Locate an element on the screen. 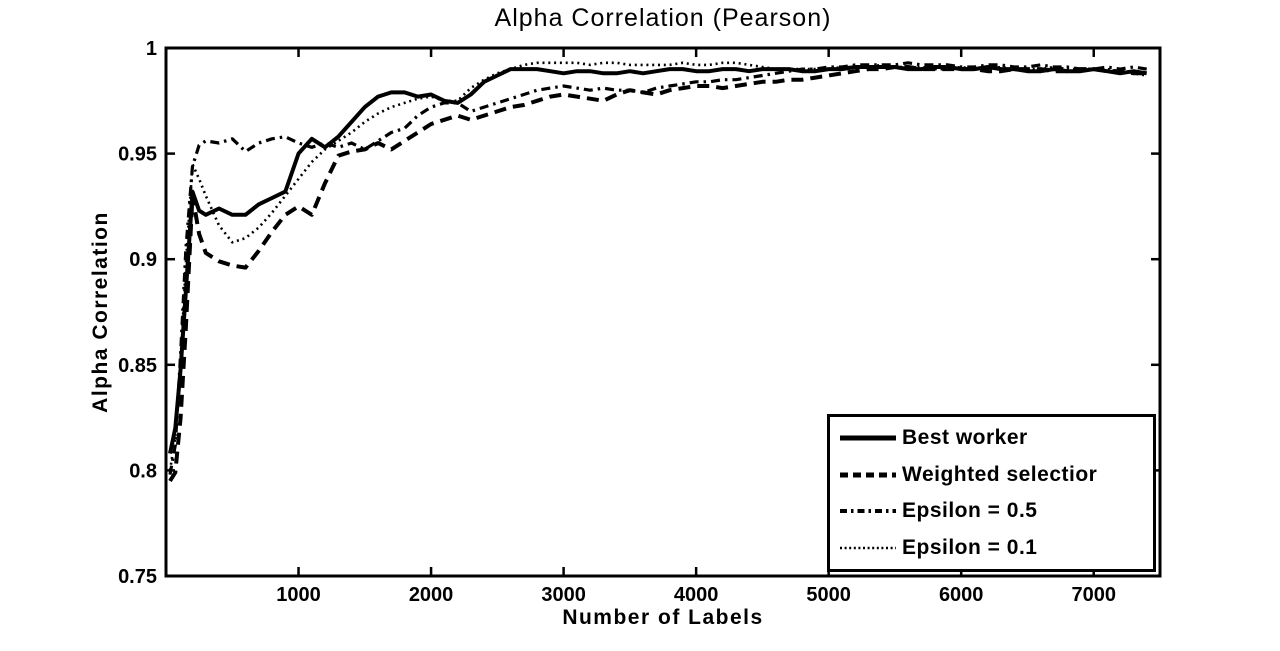 The image size is (1280, 651). legend-item: Epsilon = 0.5 is located at coordinates (994, 511).